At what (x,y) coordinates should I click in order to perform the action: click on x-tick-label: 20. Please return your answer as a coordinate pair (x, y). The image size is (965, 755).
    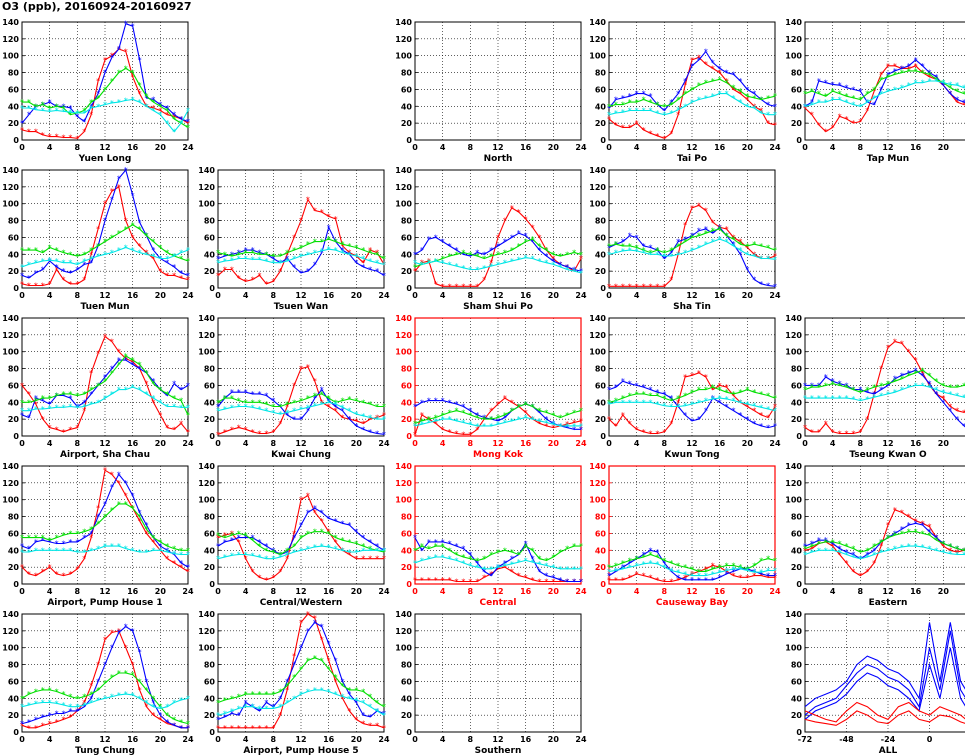
    Looking at the image, I should click on (357, 591).